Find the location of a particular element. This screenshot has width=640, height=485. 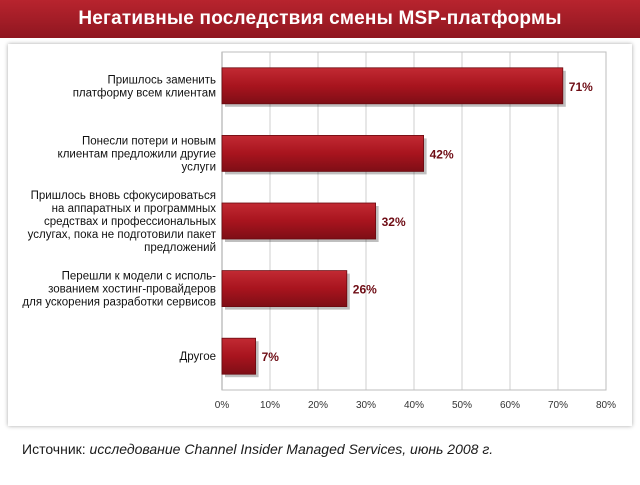

x-tick-label: 40% is located at coordinates (414, 405).